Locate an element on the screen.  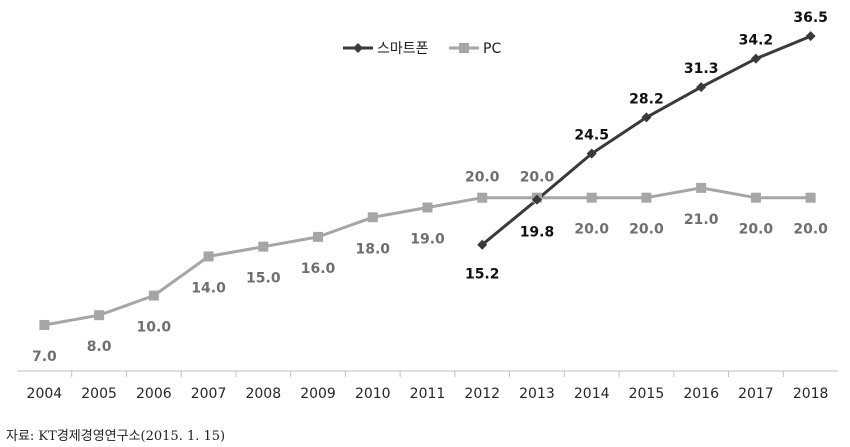
data-label-smartphone: 15.2 is located at coordinates (482, 275).